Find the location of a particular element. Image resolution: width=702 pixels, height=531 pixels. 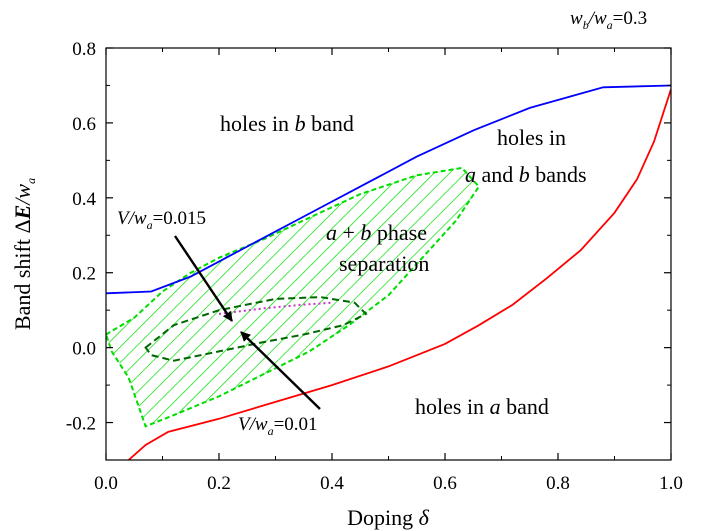

dotted-line is located at coordinates (275, 308).